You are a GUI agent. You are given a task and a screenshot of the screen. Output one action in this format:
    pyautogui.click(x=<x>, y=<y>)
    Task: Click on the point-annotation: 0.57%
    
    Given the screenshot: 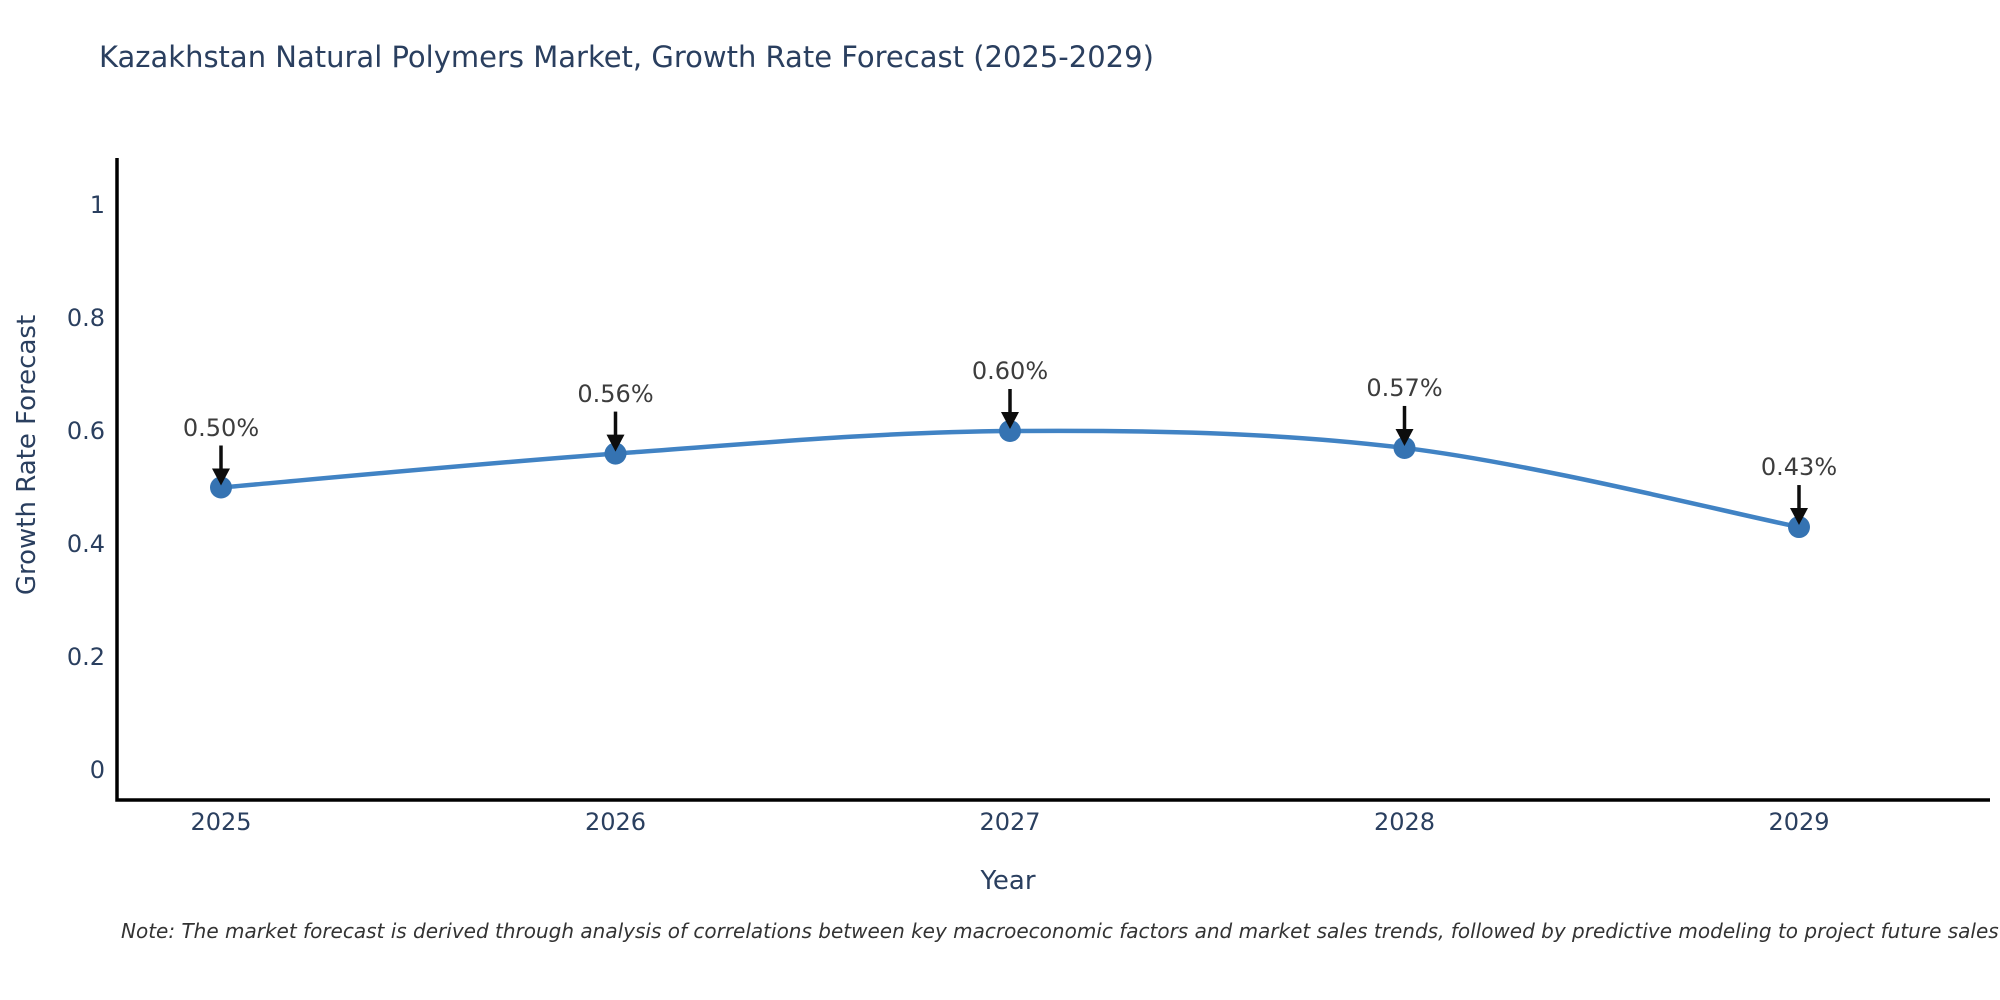 What is the action you would take?
    pyautogui.click(x=1404, y=387)
    